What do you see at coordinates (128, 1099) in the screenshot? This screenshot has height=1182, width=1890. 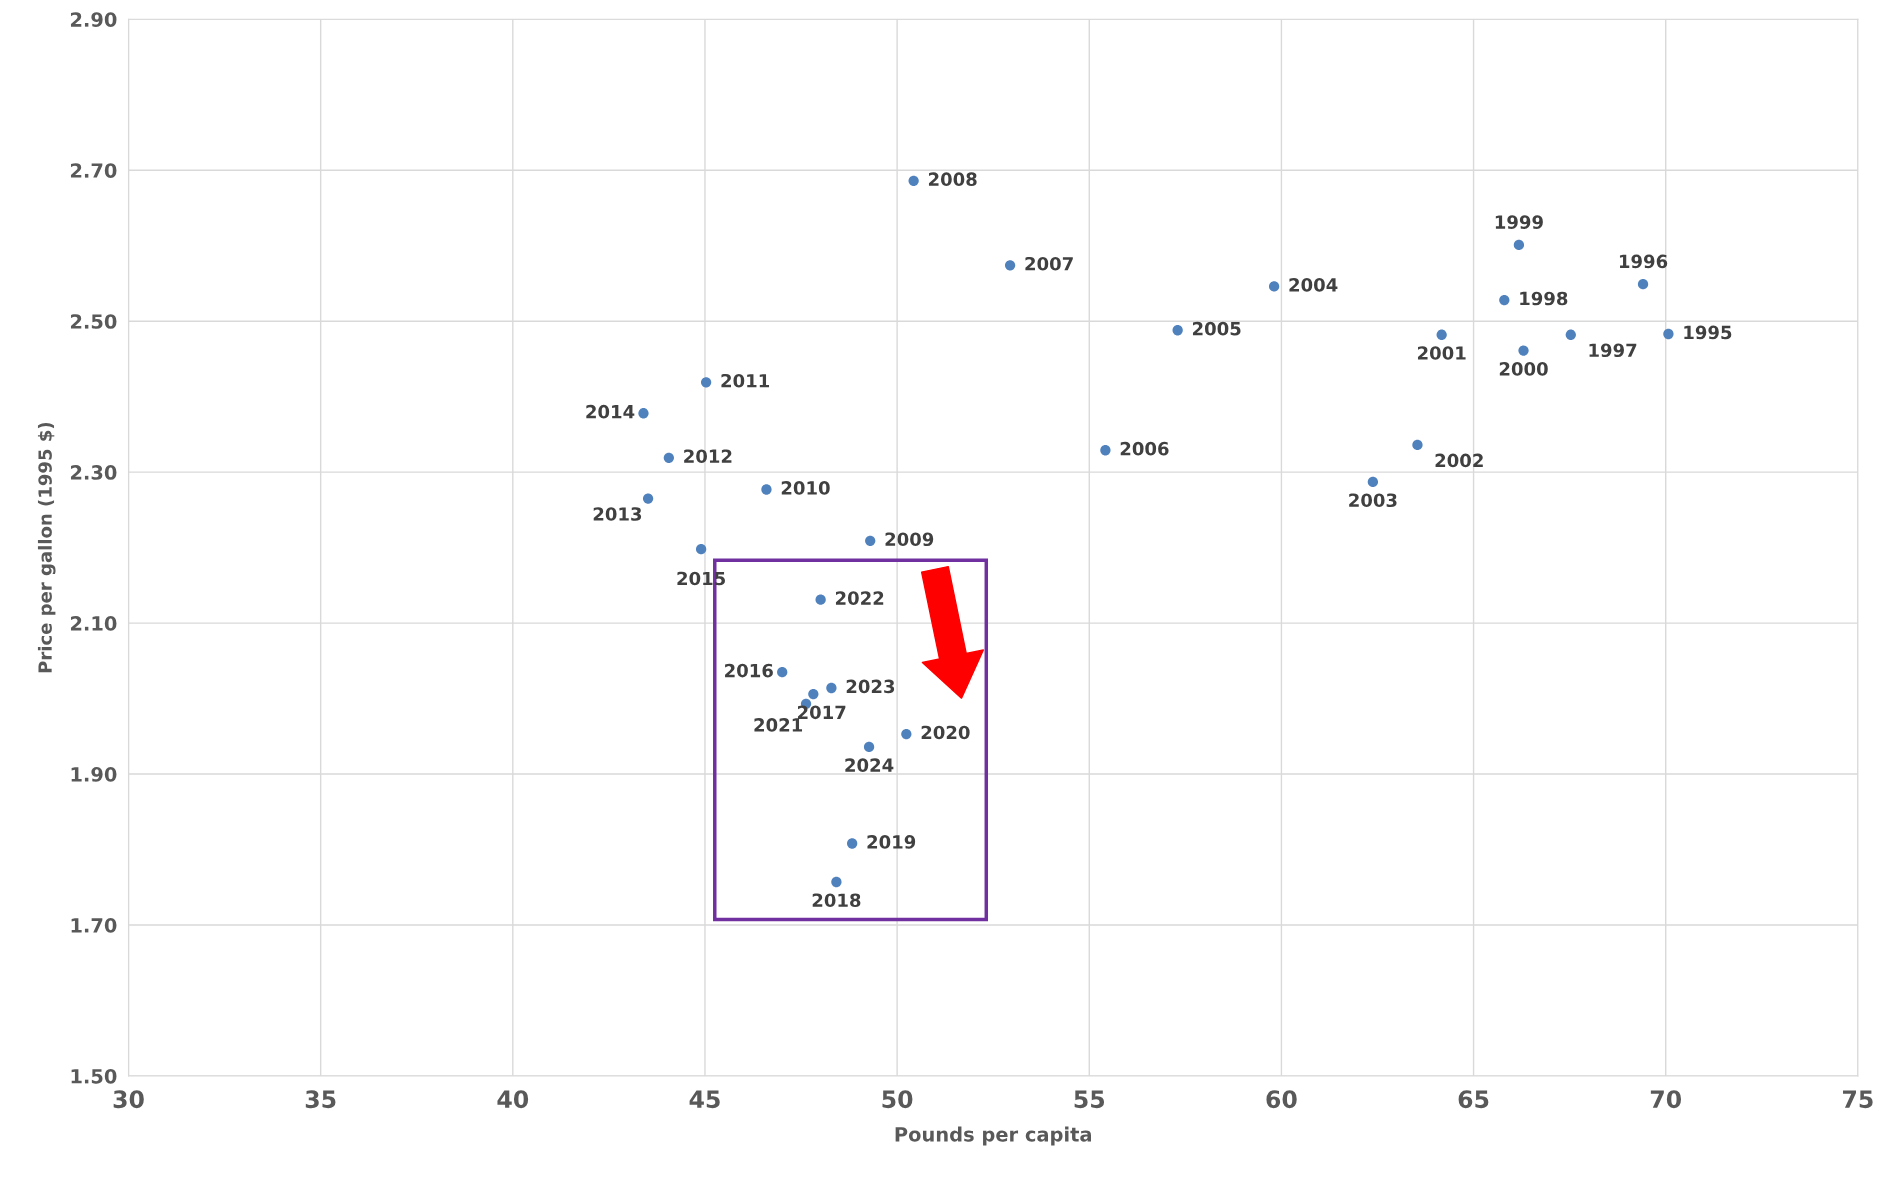 I see `x-tick-label: 30` at bounding box center [128, 1099].